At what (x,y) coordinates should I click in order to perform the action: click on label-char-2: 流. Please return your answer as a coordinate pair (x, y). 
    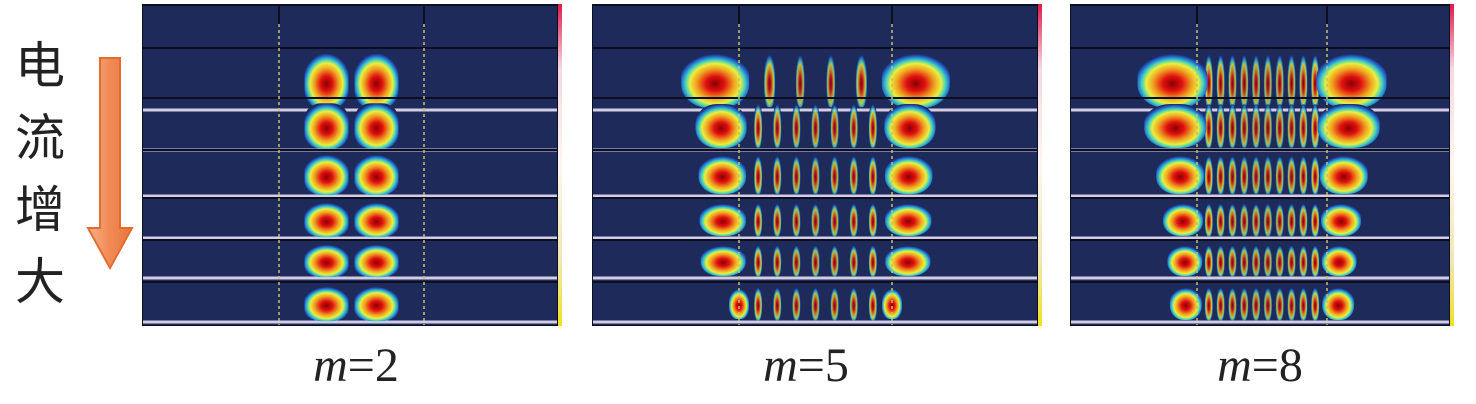
    Looking at the image, I should click on (40, 138).